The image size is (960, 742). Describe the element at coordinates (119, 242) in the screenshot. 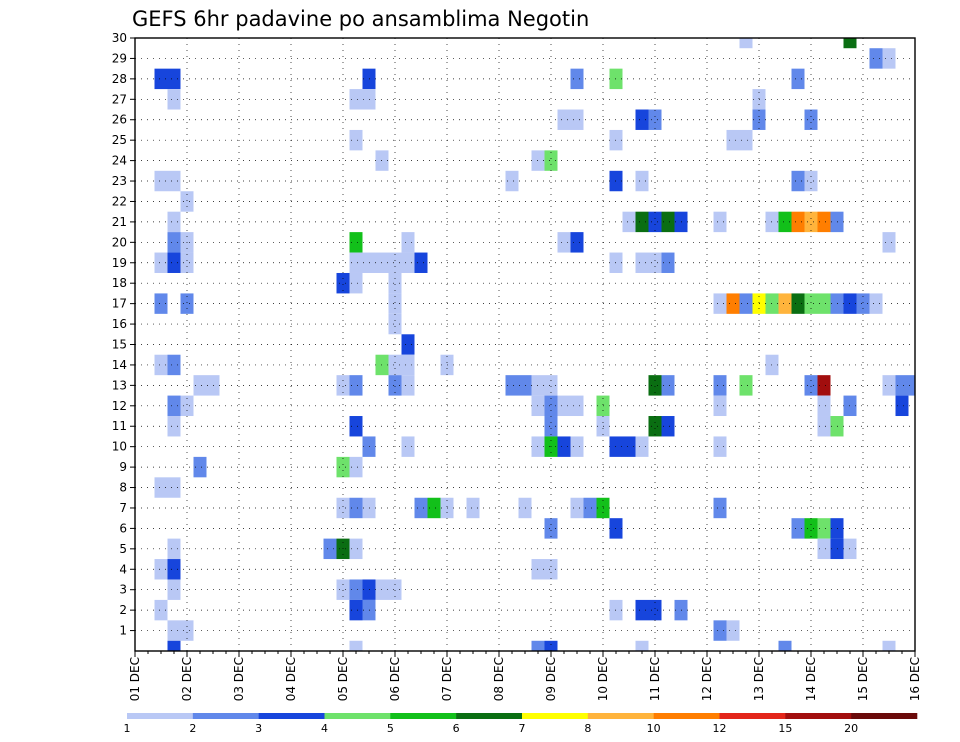

I see `y-tick-label: 20` at that location.